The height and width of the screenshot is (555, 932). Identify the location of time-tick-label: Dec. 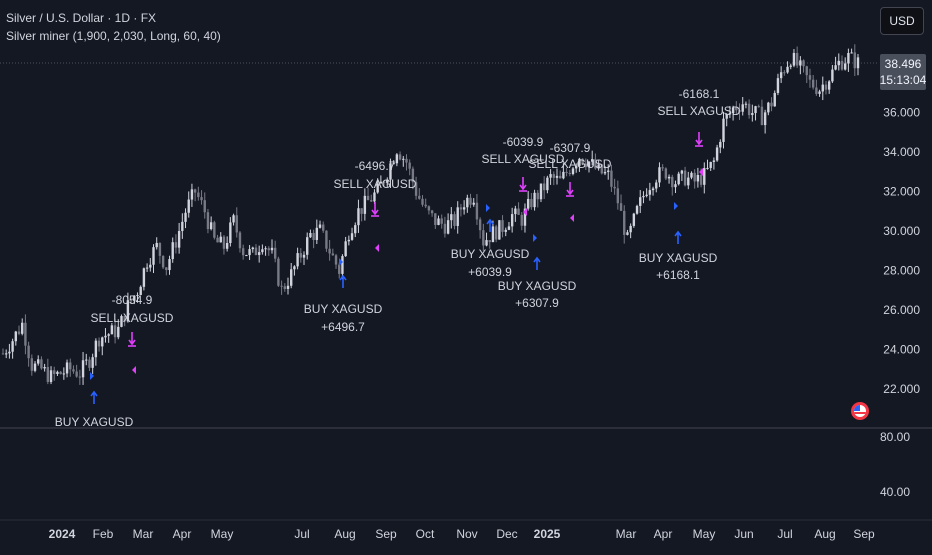
(506, 534).